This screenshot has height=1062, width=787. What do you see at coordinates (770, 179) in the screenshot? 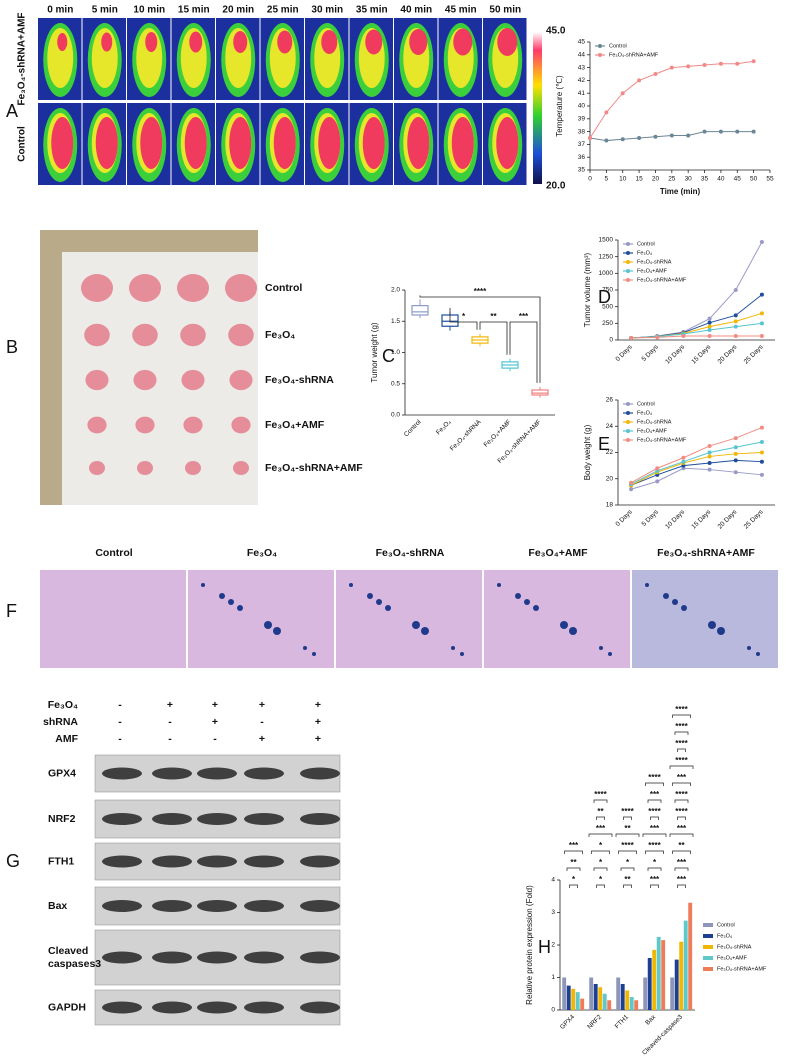
I see `x-tick-label: 55` at bounding box center [770, 179].